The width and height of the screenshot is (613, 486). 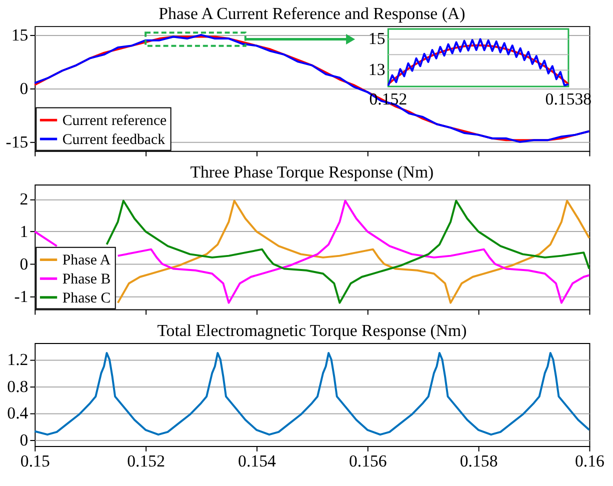 I want to click on y-tick-label: 1.2, so click(x=17, y=360).